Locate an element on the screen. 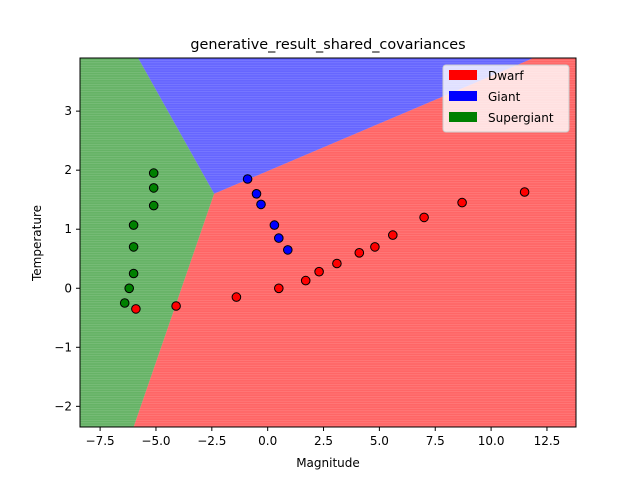 The image size is (640, 480). x-tick-label: 2.5 is located at coordinates (323, 441).